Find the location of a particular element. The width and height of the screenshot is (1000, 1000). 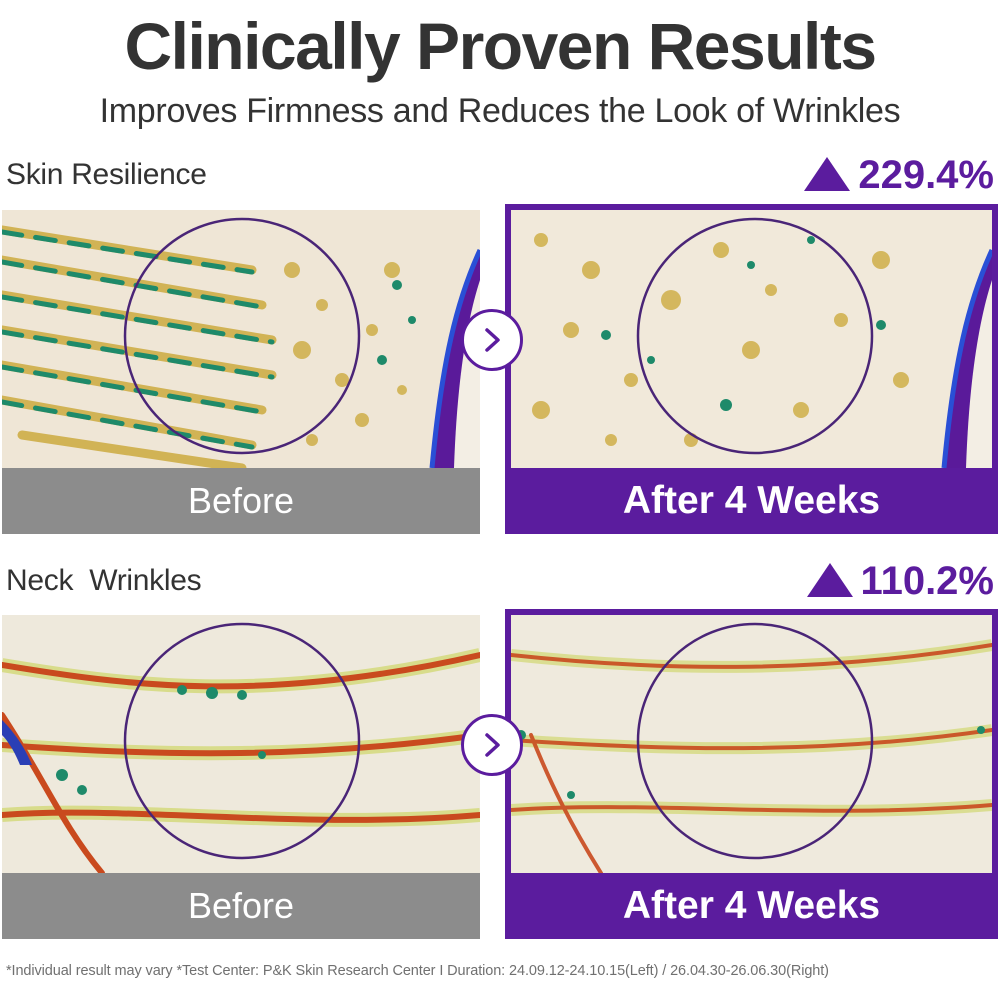

section-label-neck-wrinkles: Neck Wrinkles is located at coordinates (104, 580).